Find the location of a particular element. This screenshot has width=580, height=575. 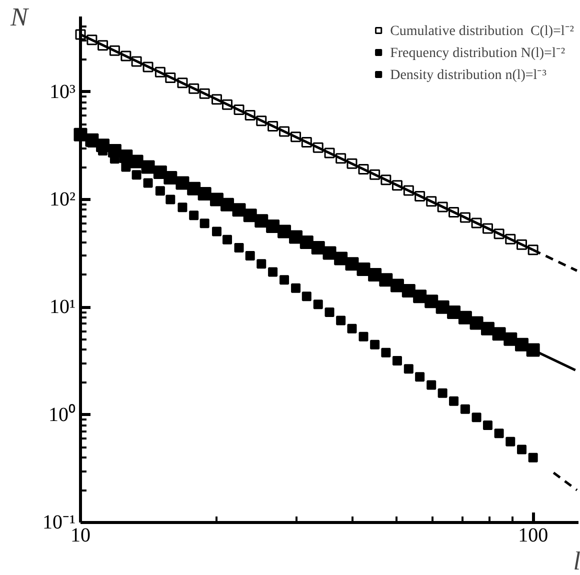

y-tick-label: 10² is located at coordinates (63, 199).